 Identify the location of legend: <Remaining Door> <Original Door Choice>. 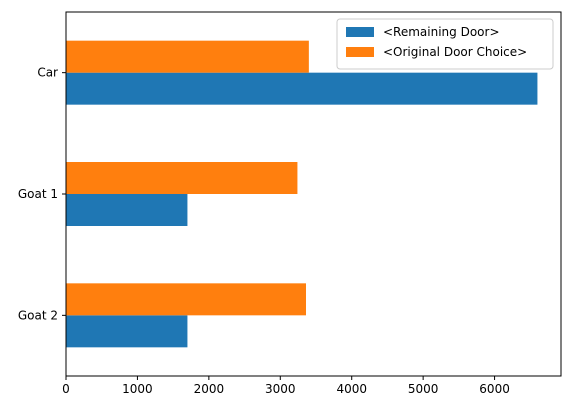
(445, 44).